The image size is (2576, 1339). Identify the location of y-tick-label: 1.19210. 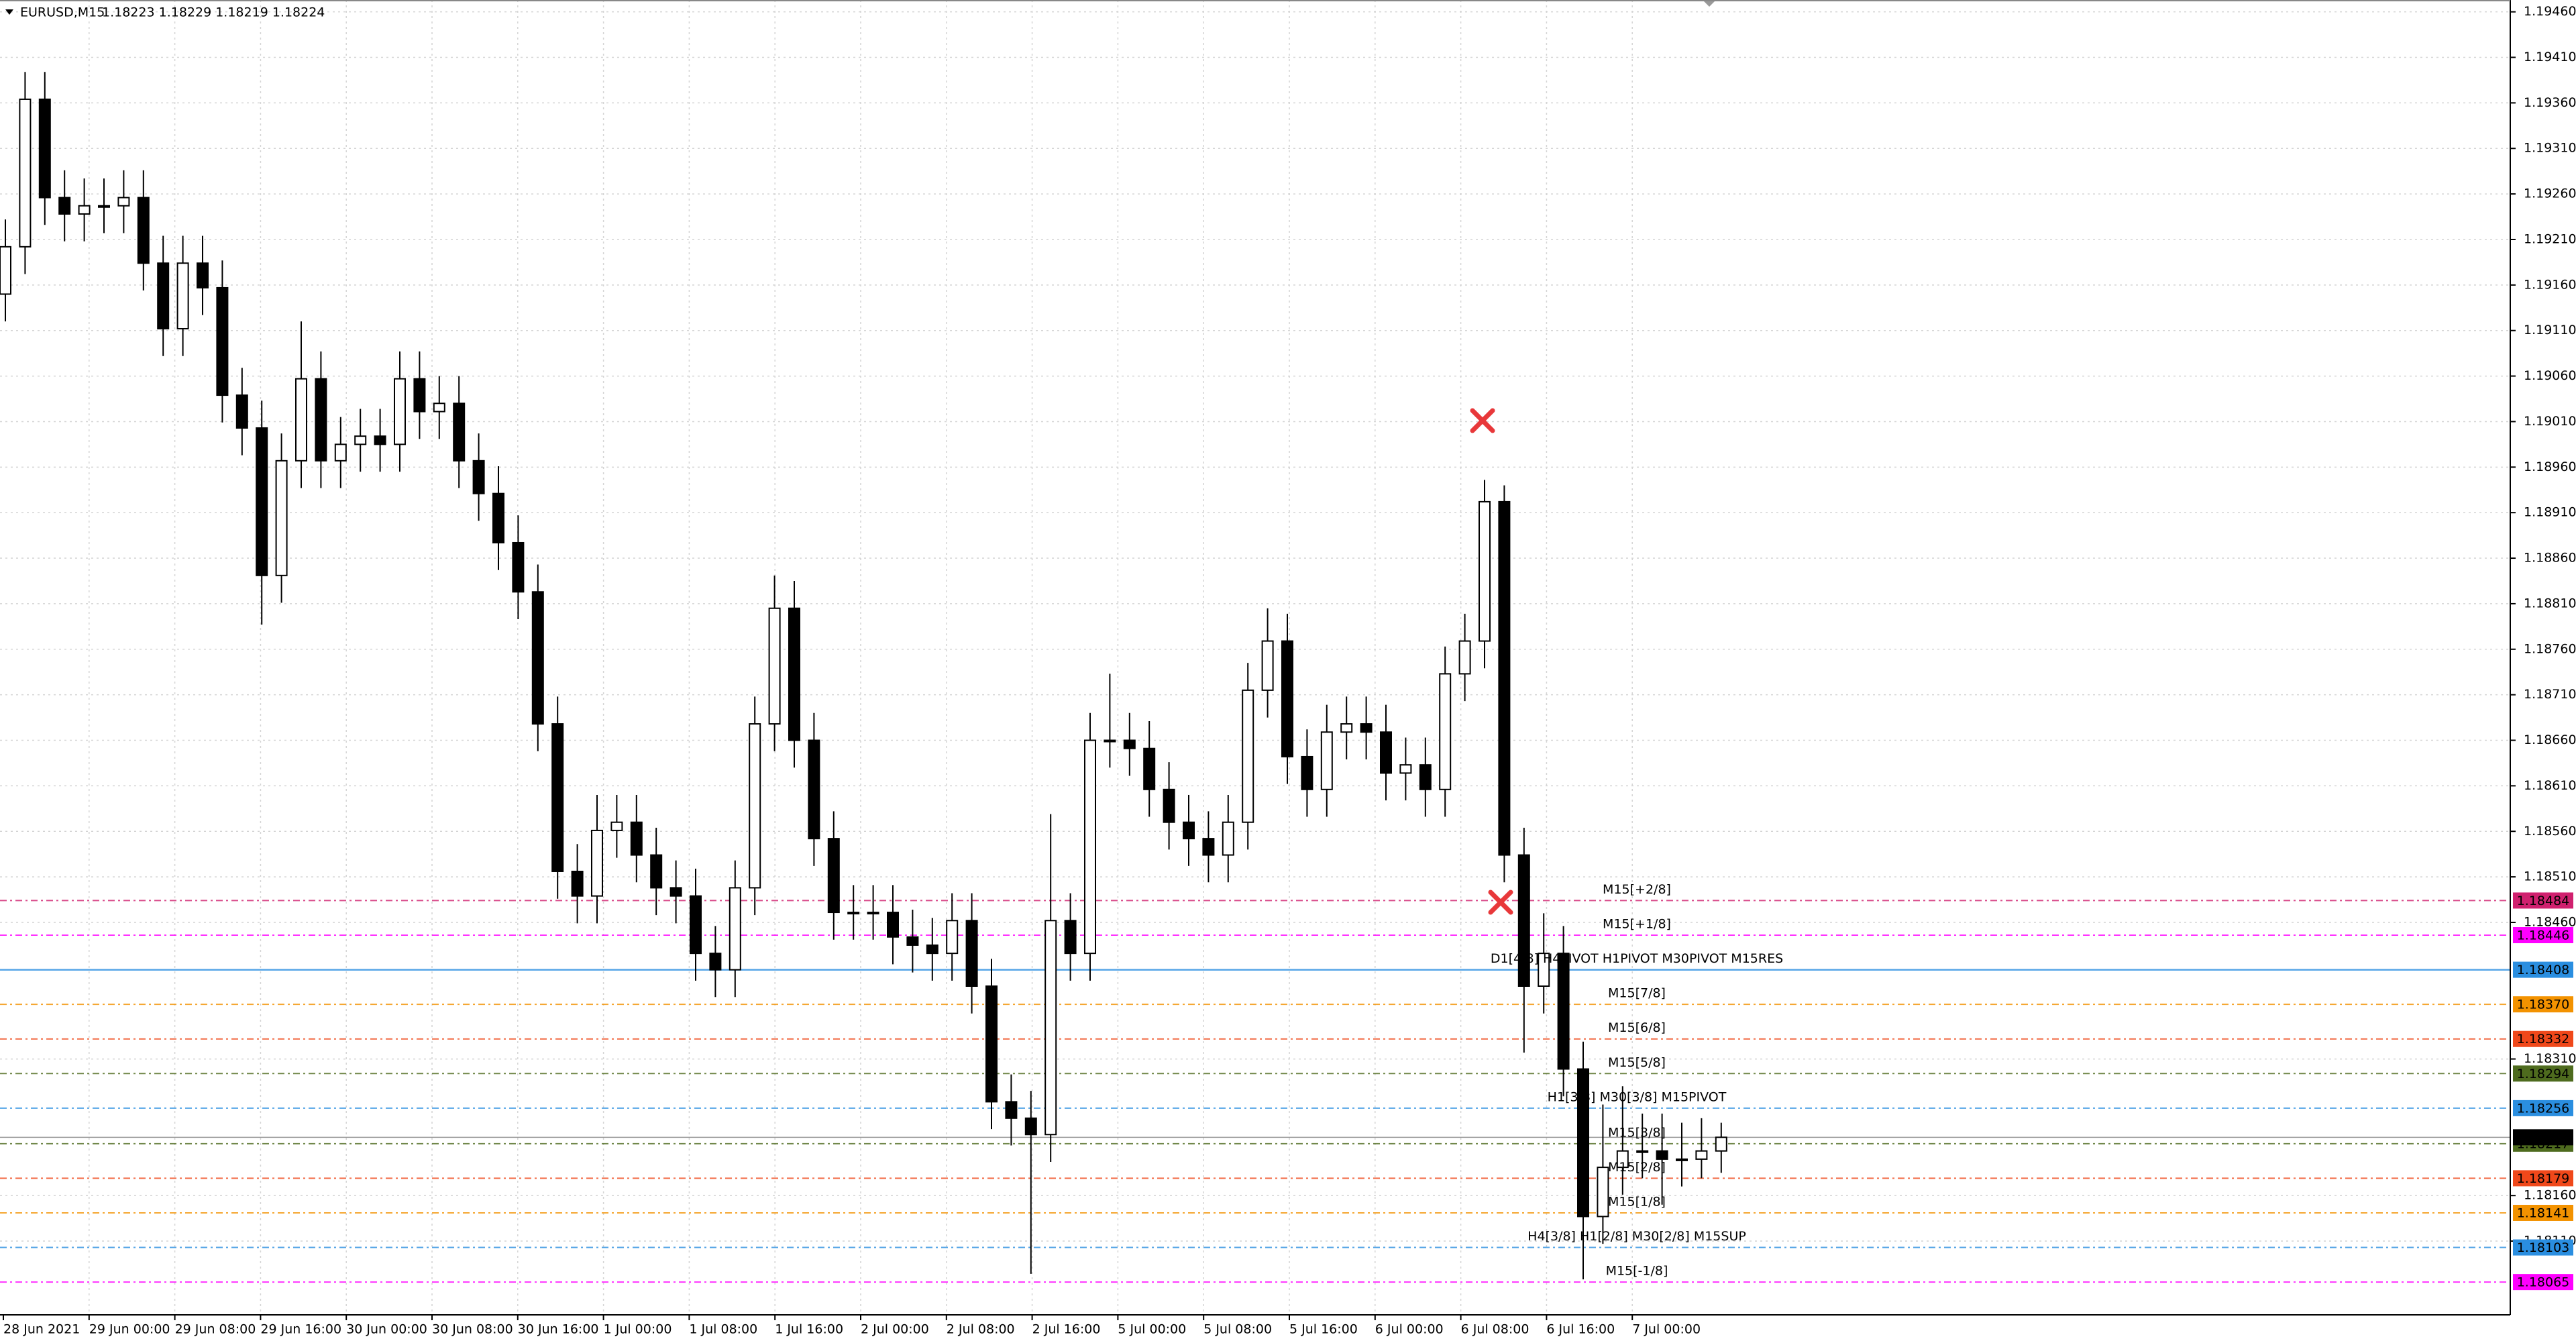
(2550, 238).